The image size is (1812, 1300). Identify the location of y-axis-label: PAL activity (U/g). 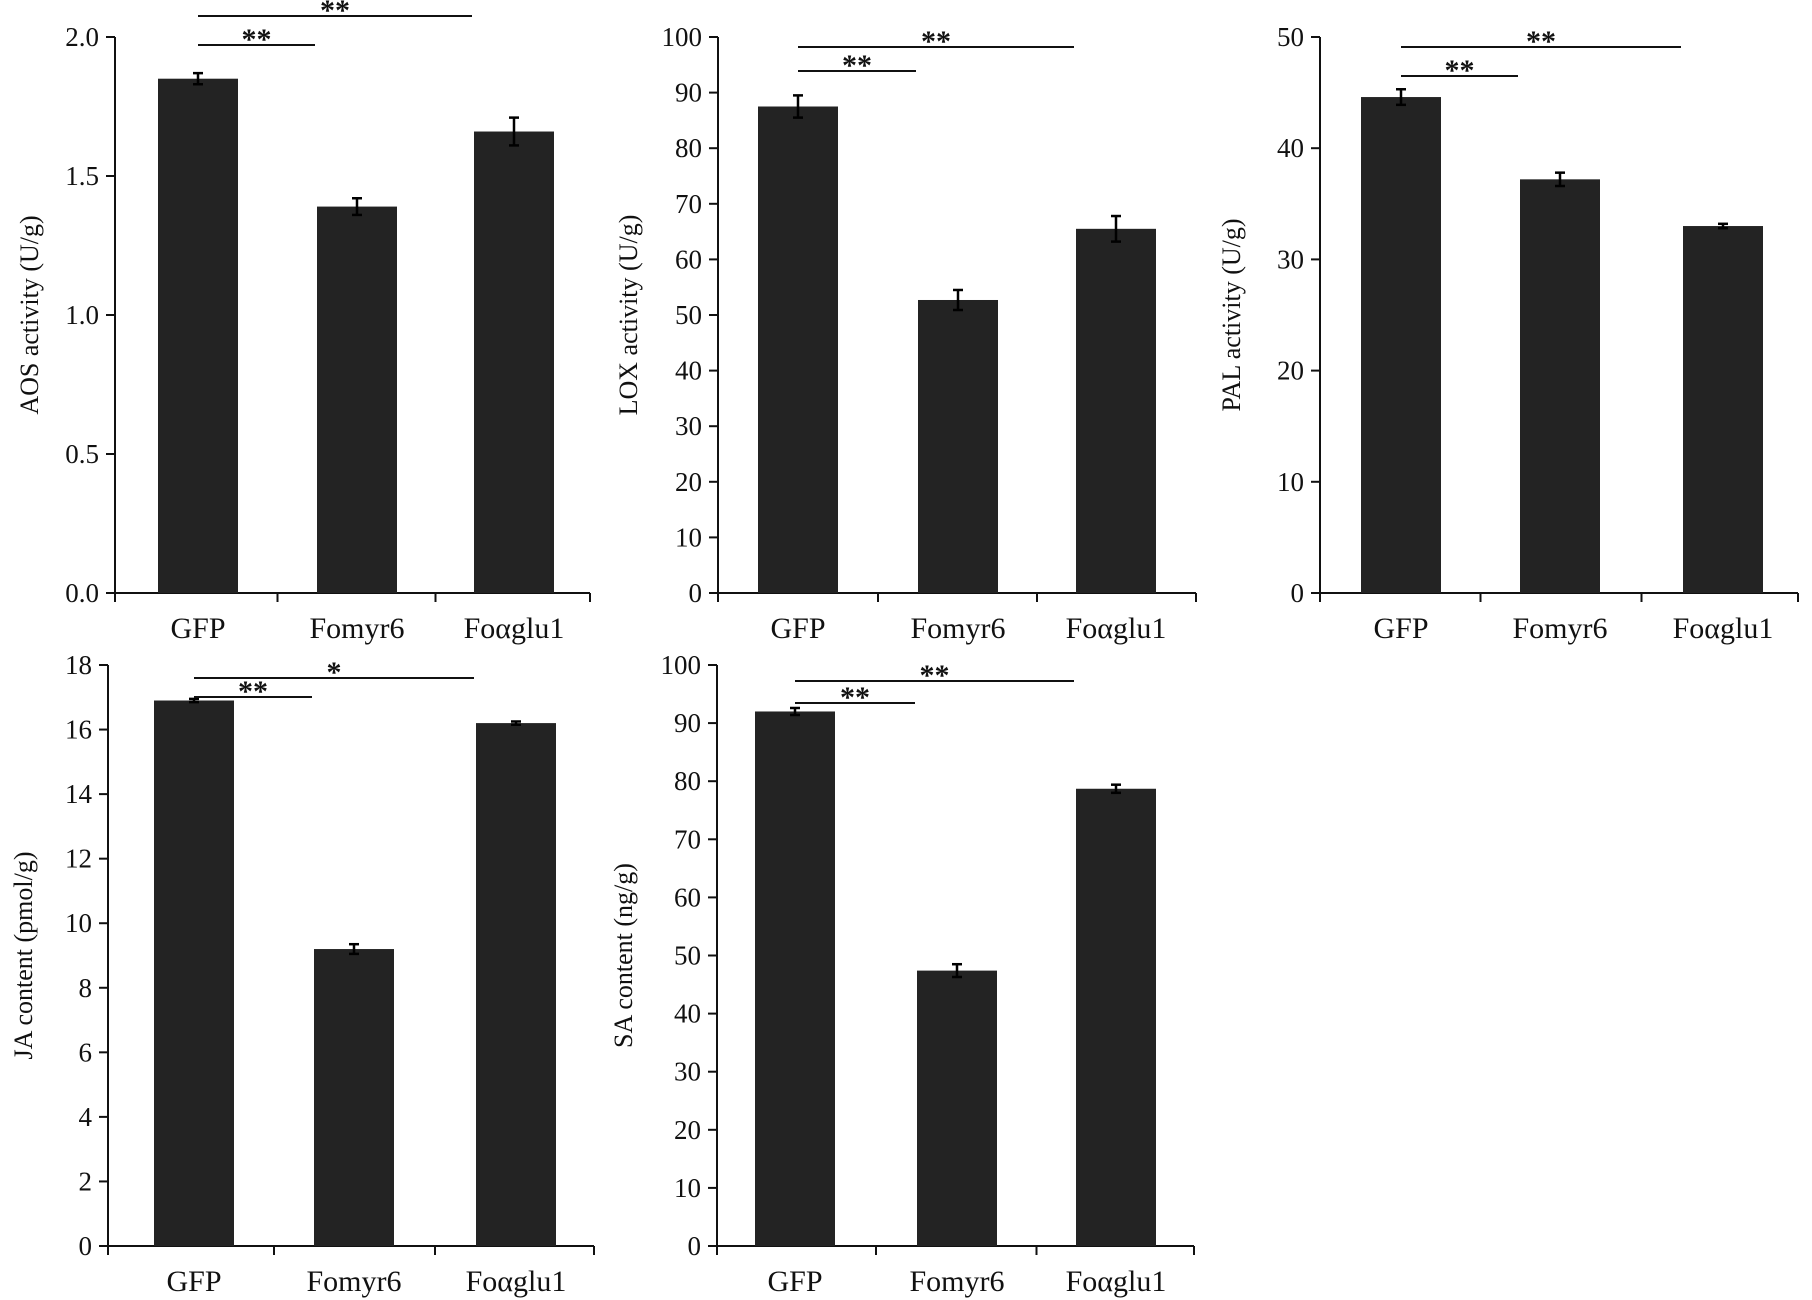
(1231, 314).